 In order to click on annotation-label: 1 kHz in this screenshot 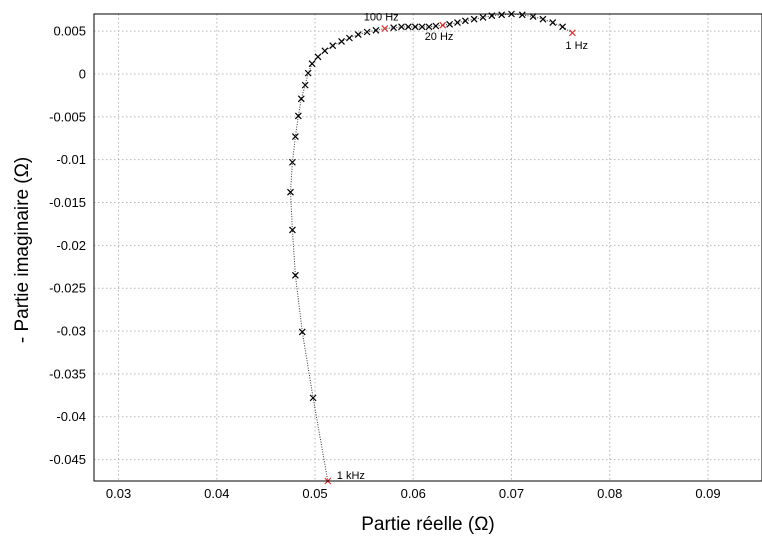, I will do `click(351, 476)`.